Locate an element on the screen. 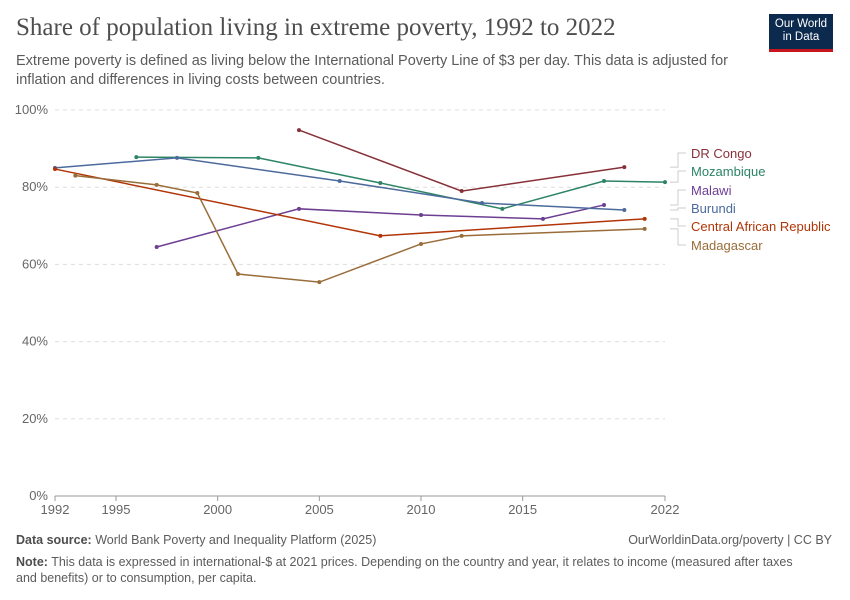  note-label: Note: is located at coordinates (32, 562).